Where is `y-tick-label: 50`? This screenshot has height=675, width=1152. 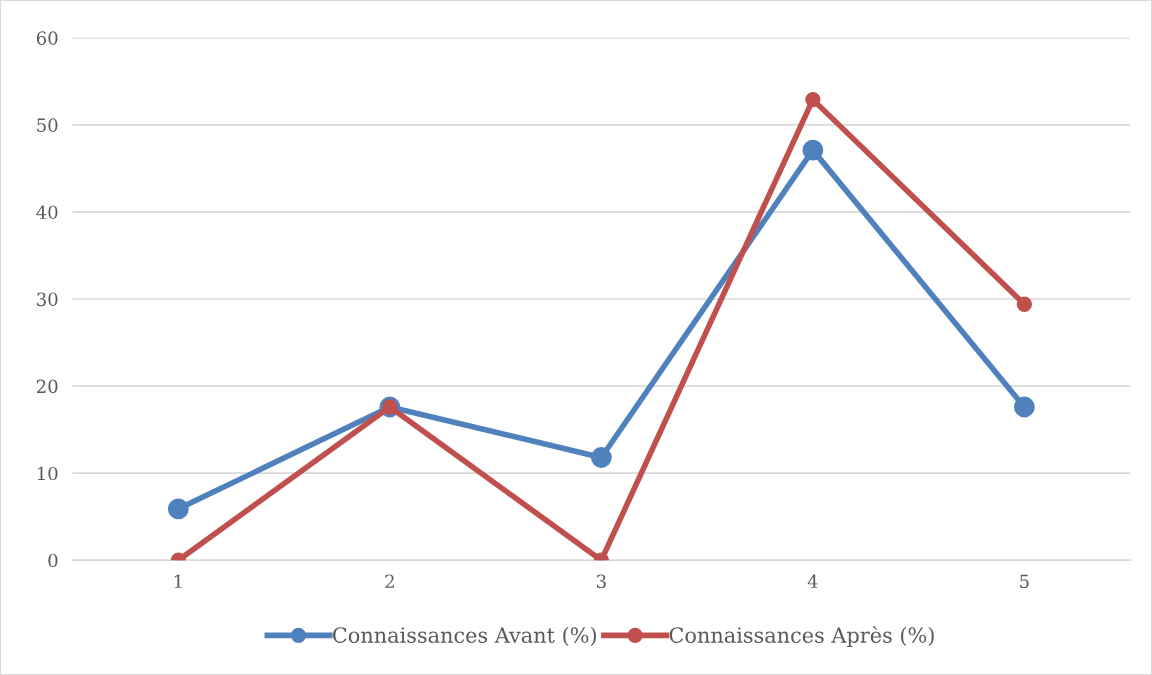
y-tick-label: 50 is located at coordinates (47, 125).